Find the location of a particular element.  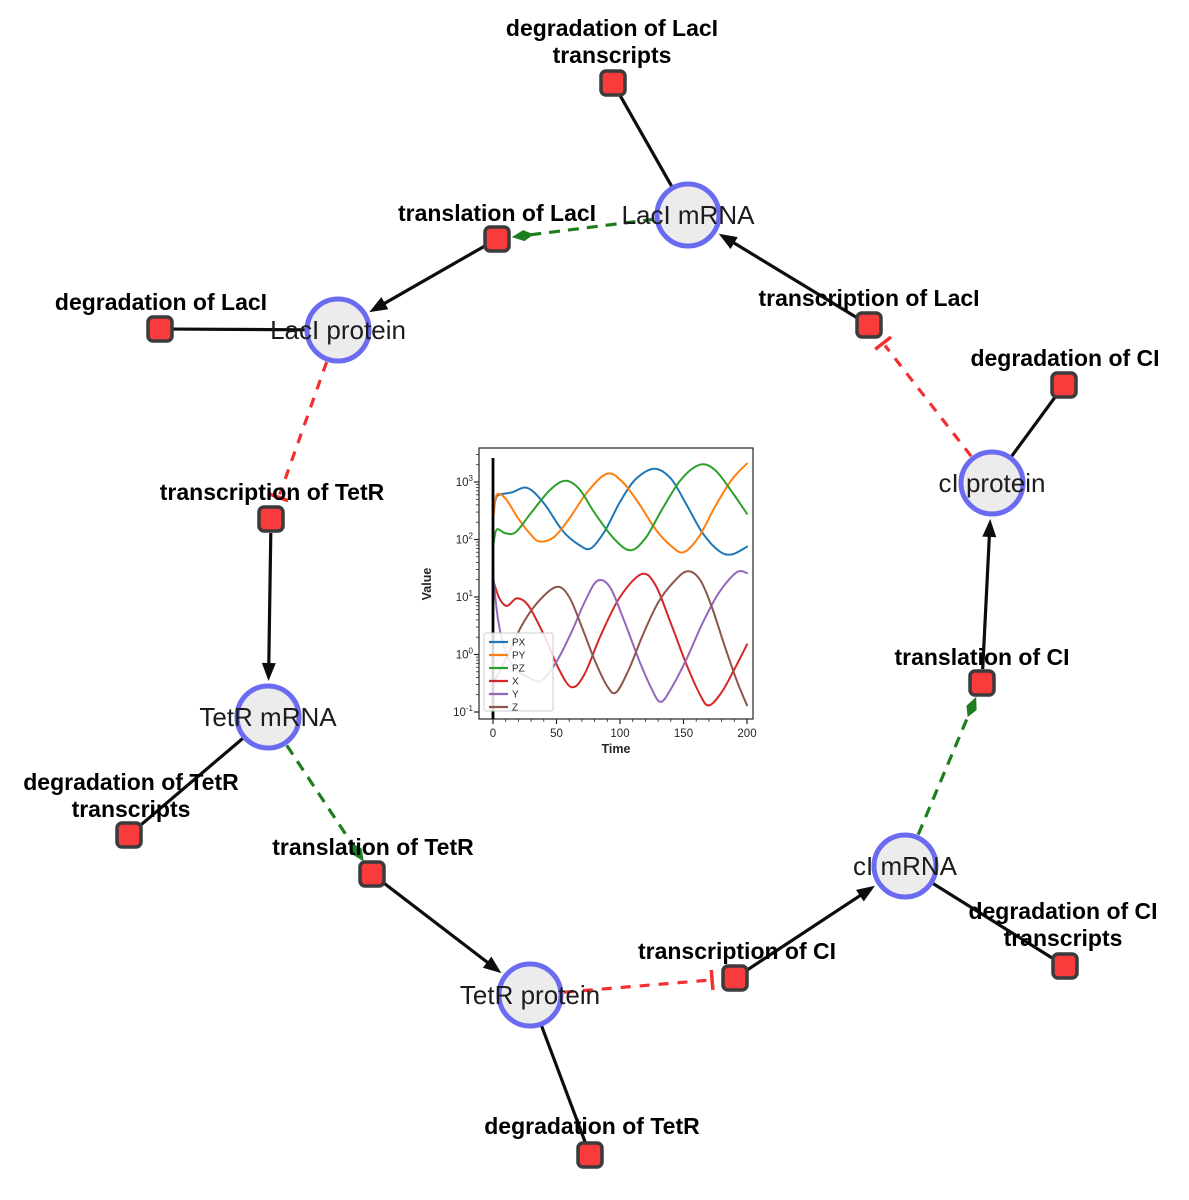

species-node-laci_protein is located at coordinates (338, 330).